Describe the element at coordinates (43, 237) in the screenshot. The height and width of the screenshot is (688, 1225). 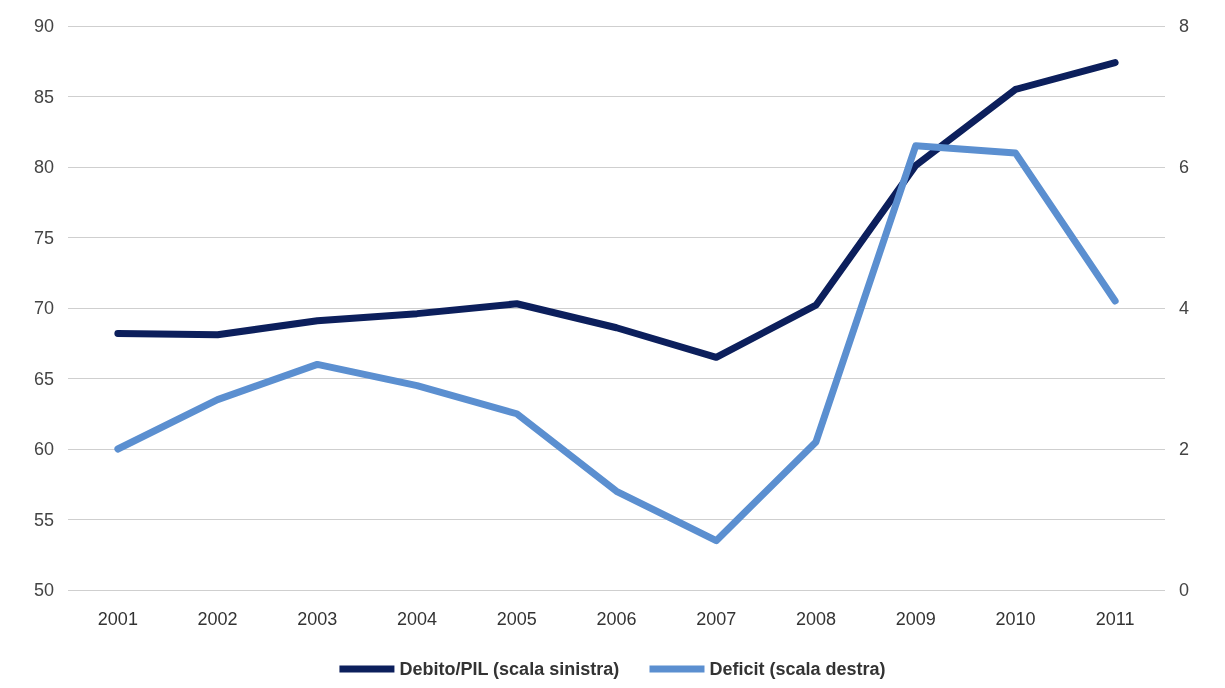
I see `y-tick-label: 75` at that location.